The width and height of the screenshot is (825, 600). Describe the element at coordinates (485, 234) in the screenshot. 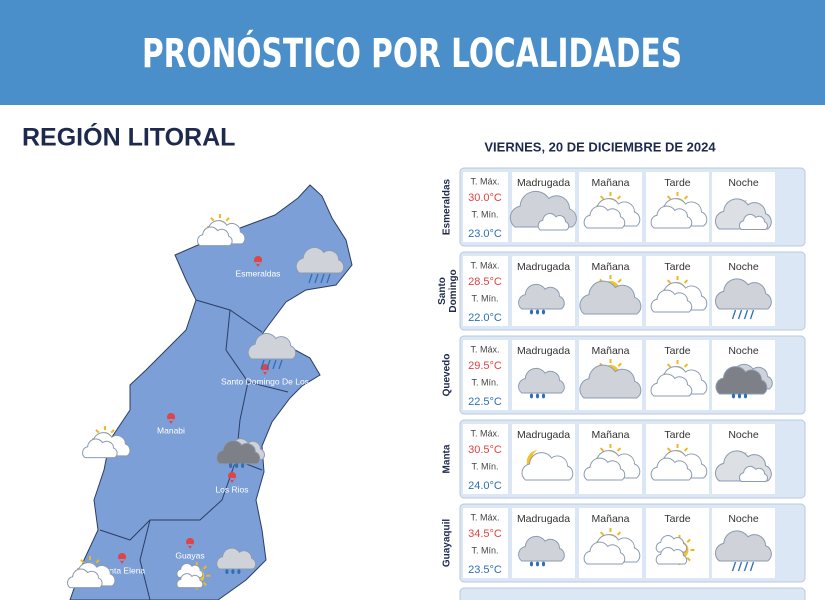

I see `min-temp: 23.0°C` at that location.